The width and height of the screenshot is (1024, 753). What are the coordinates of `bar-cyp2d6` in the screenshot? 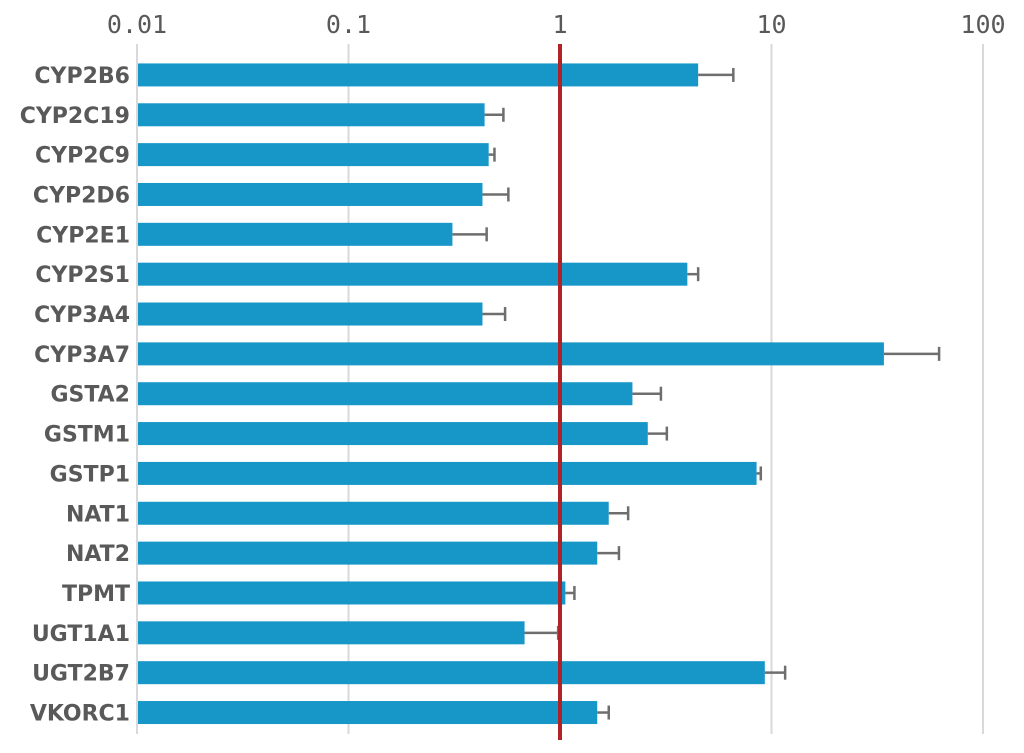 It's located at (310, 194).